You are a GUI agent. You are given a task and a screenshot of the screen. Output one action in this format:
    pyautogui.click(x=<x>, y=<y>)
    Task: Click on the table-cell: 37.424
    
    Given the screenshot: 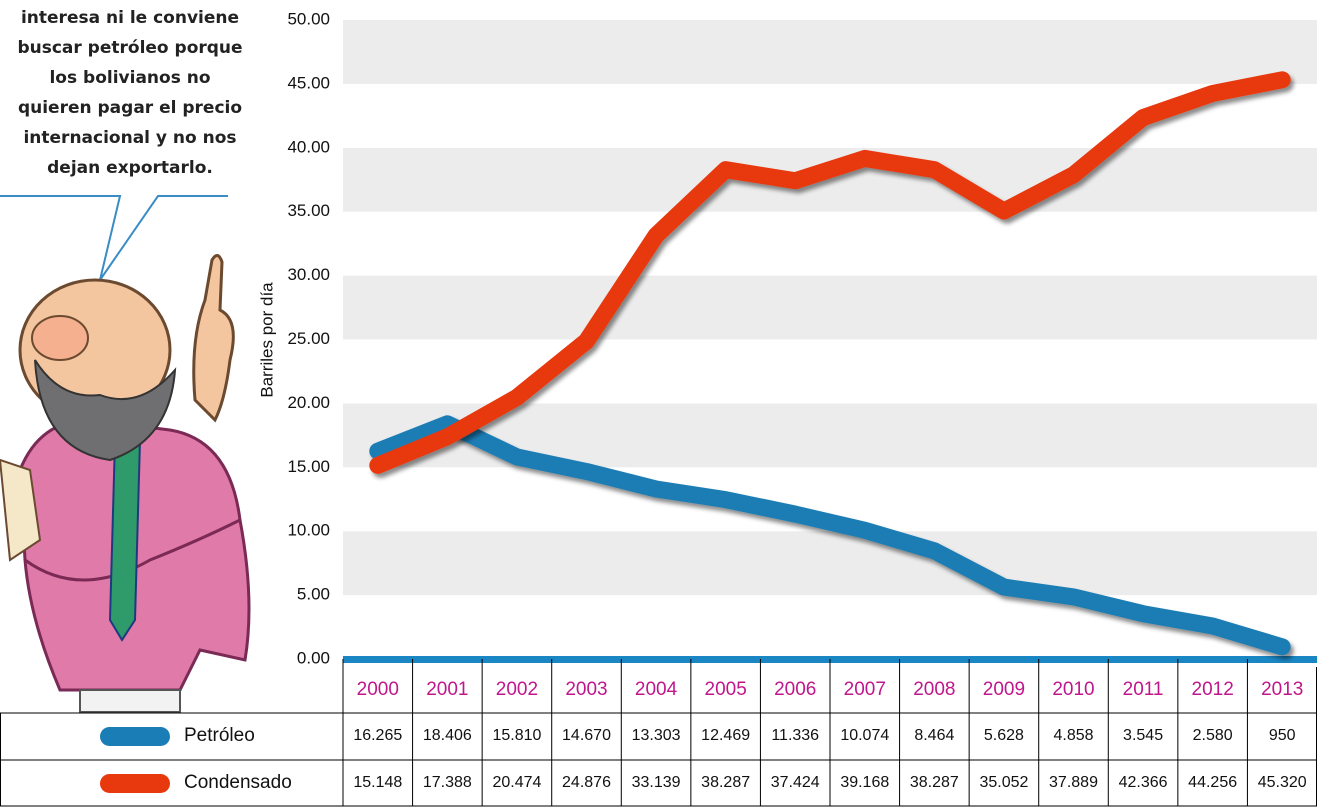 What is the action you would take?
    pyautogui.click(x=795, y=782)
    